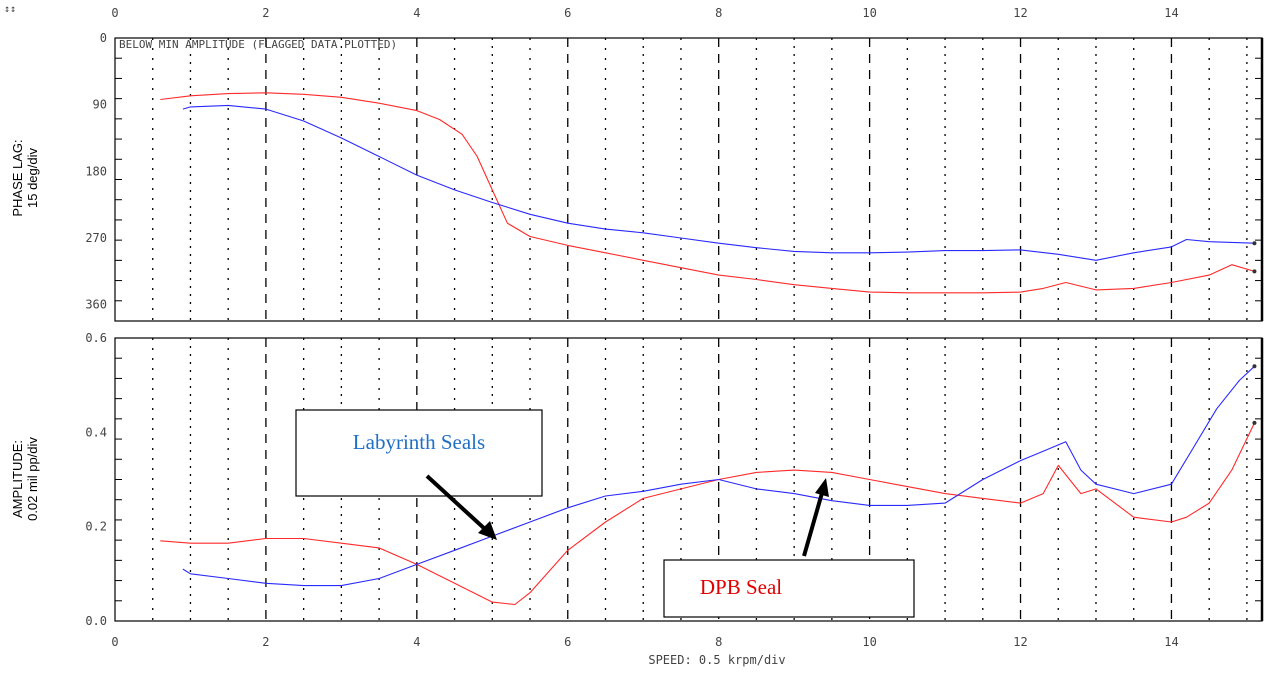 The width and height of the screenshot is (1284, 673). Describe the element at coordinates (487, 530) in the screenshot. I see `labyrinth-seals-arrowhead` at that location.